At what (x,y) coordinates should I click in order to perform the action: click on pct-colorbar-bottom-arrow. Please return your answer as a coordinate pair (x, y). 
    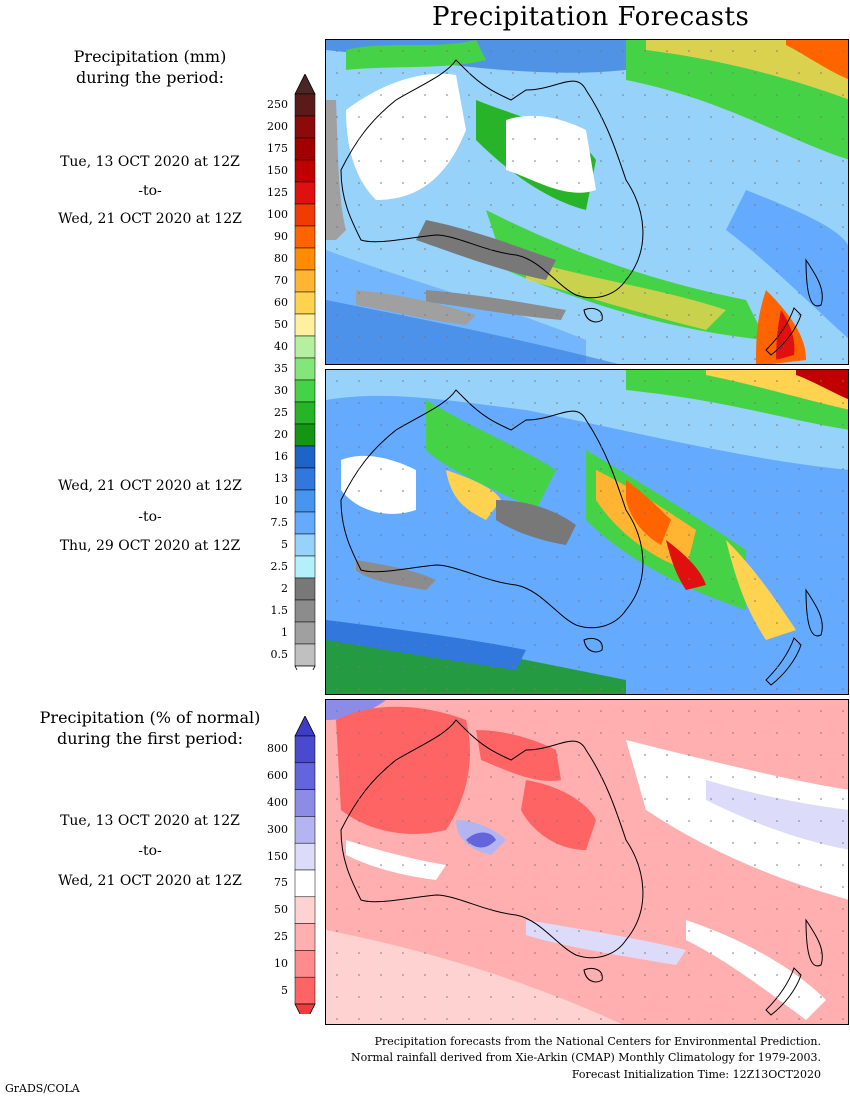
    Looking at the image, I should click on (305, 1014).